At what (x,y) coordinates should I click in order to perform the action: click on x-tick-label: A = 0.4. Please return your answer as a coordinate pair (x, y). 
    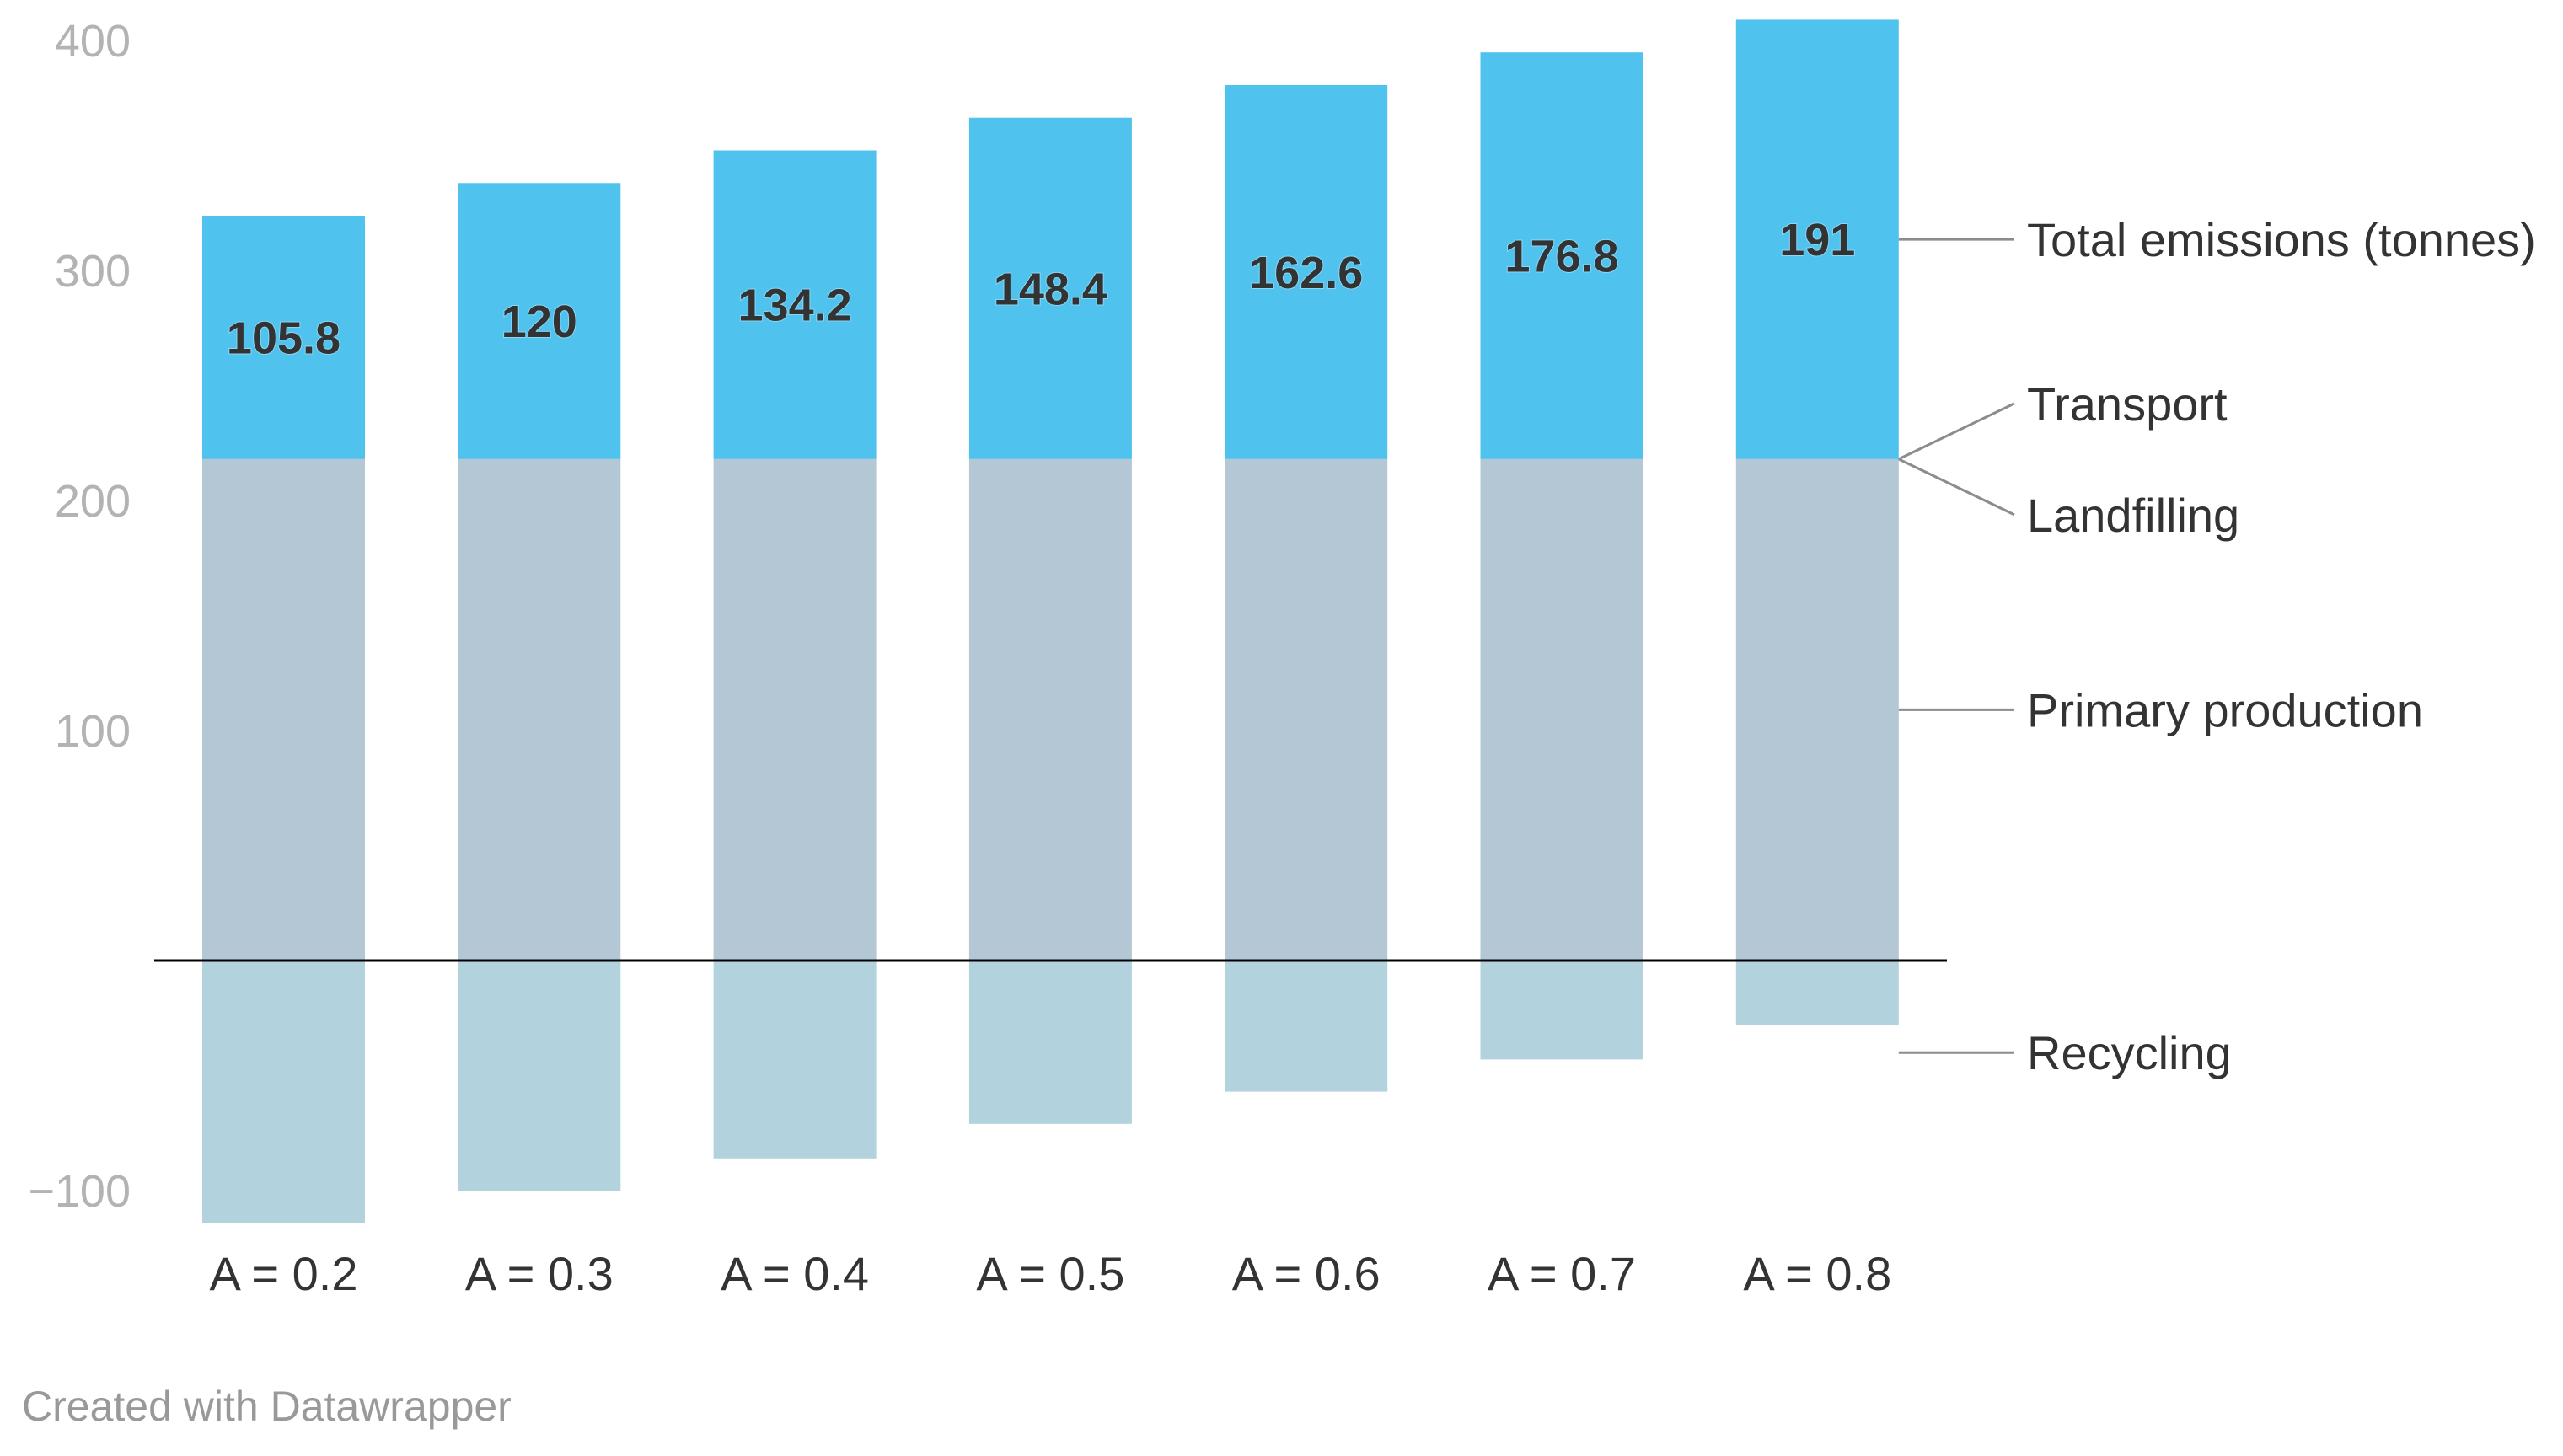
    Looking at the image, I should click on (795, 1273).